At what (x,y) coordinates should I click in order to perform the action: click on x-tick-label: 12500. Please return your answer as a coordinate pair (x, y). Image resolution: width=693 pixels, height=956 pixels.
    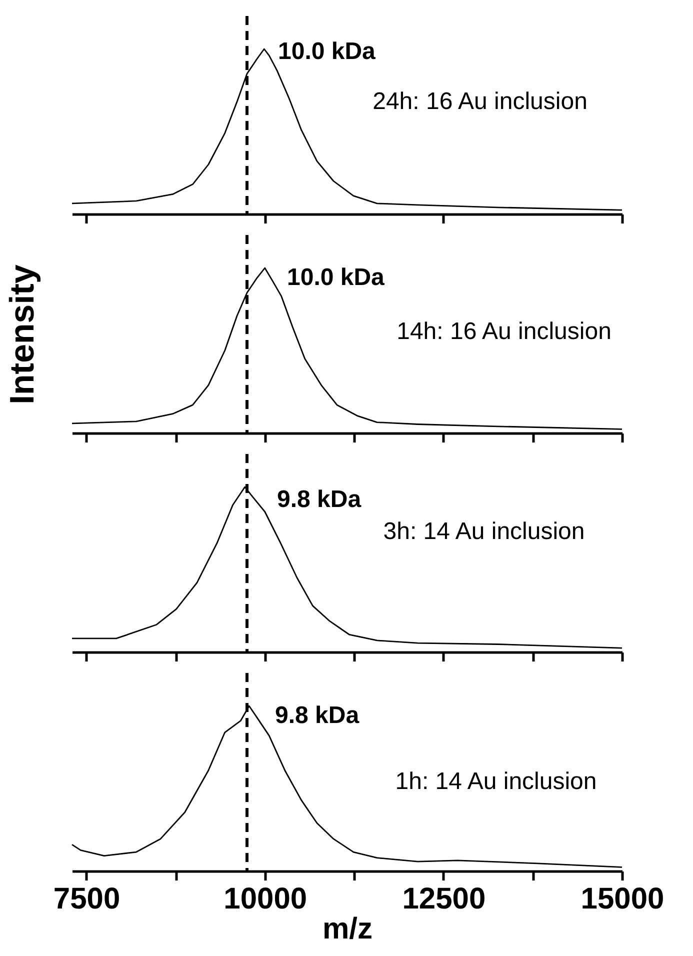
    Looking at the image, I should click on (444, 899).